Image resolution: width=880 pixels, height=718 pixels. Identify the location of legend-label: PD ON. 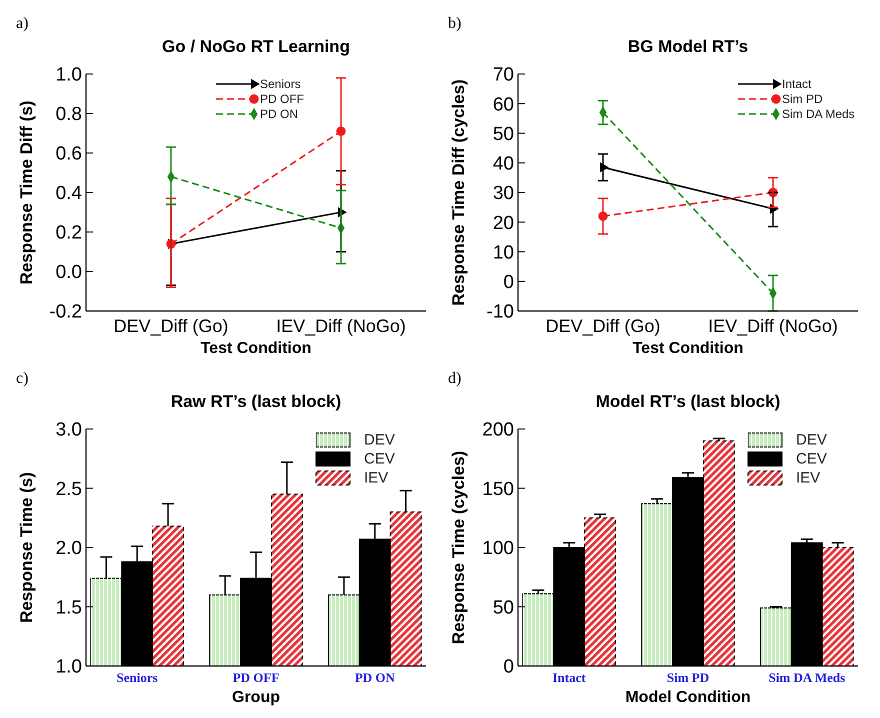
(279, 114).